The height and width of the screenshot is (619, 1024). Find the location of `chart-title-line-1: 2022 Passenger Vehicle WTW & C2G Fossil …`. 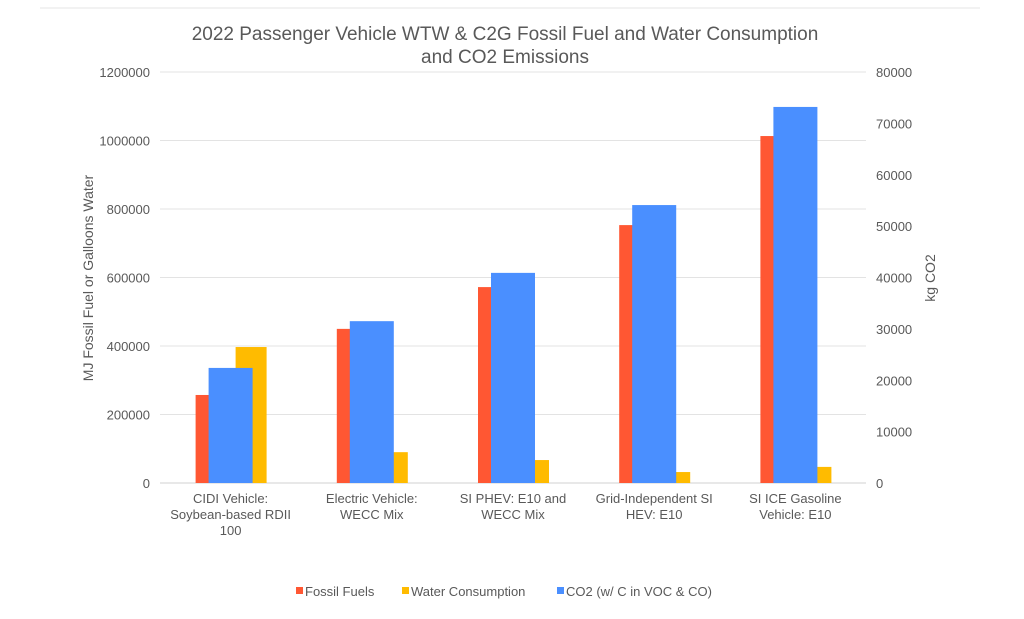

chart-title-line-1: 2022 Passenger Vehicle WTW & C2G Fossil … is located at coordinates (505, 34).